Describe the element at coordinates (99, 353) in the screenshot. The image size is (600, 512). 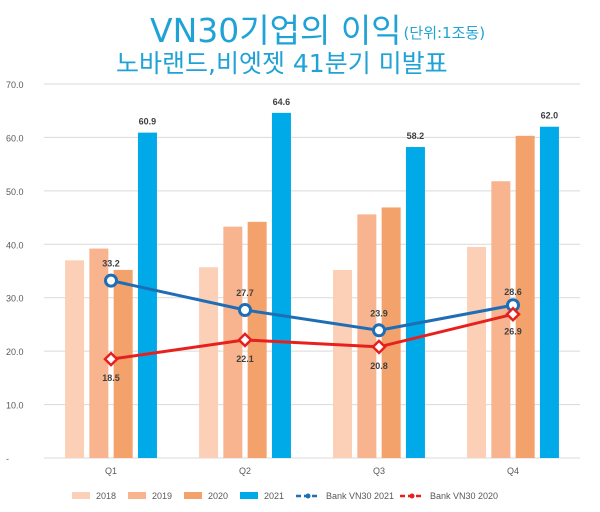
I see `bar-2019-Q1` at that location.